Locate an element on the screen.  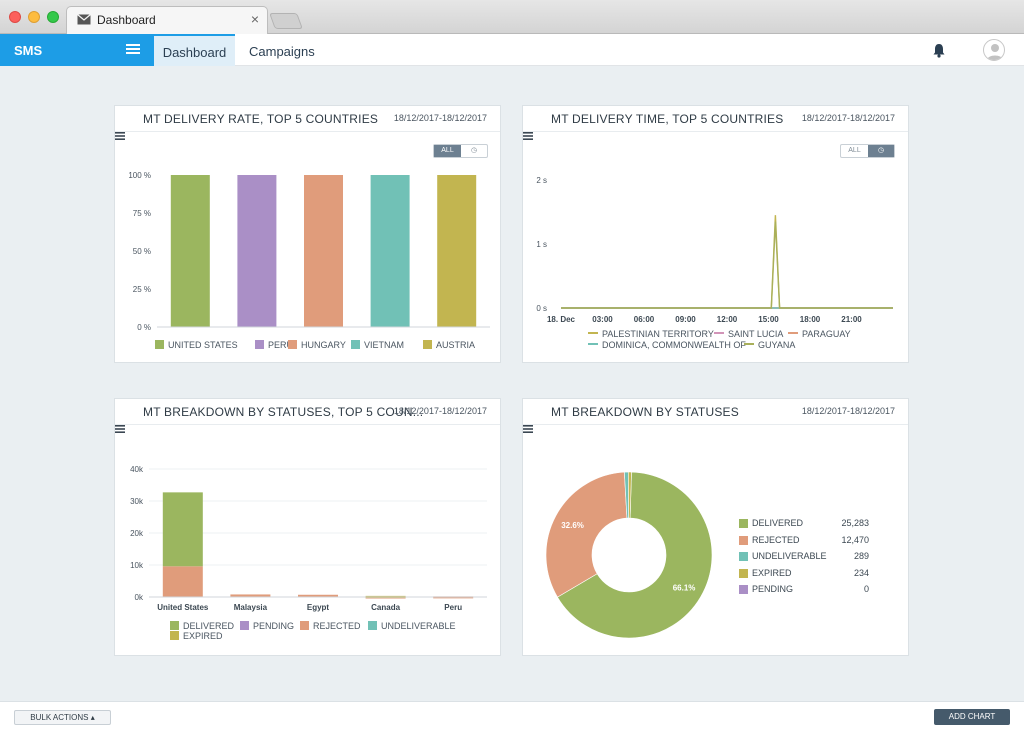
legend-item: HUNGARY is located at coordinates (317, 345).